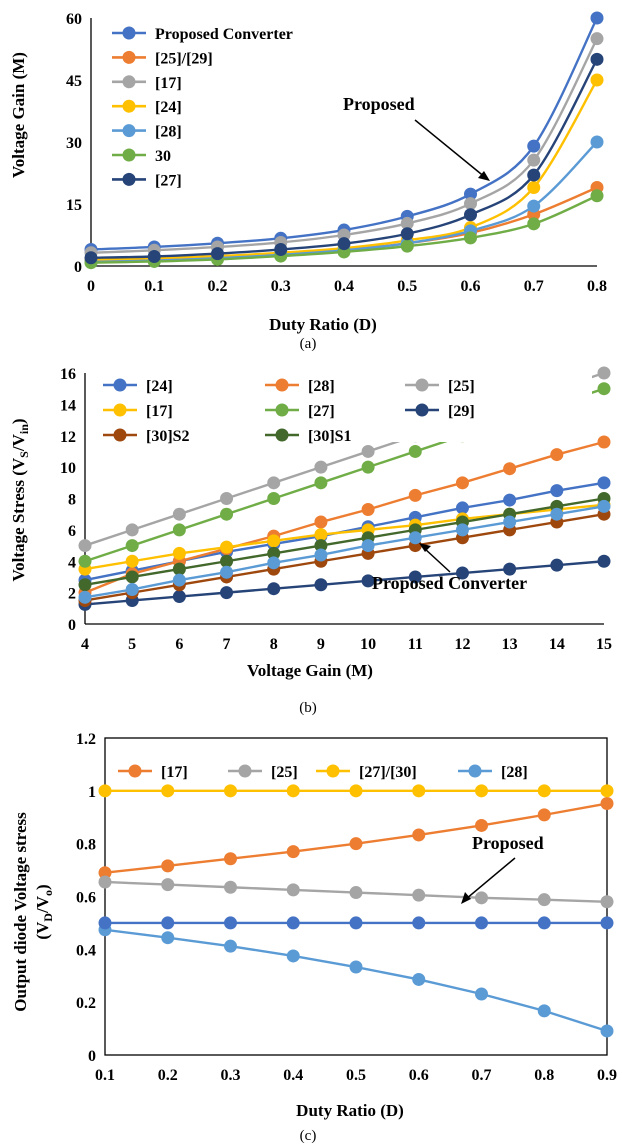 The height and width of the screenshot is (1147, 622). What do you see at coordinates (484, 176) in the screenshot?
I see `chart-a-arrowhead` at bounding box center [484, 176].